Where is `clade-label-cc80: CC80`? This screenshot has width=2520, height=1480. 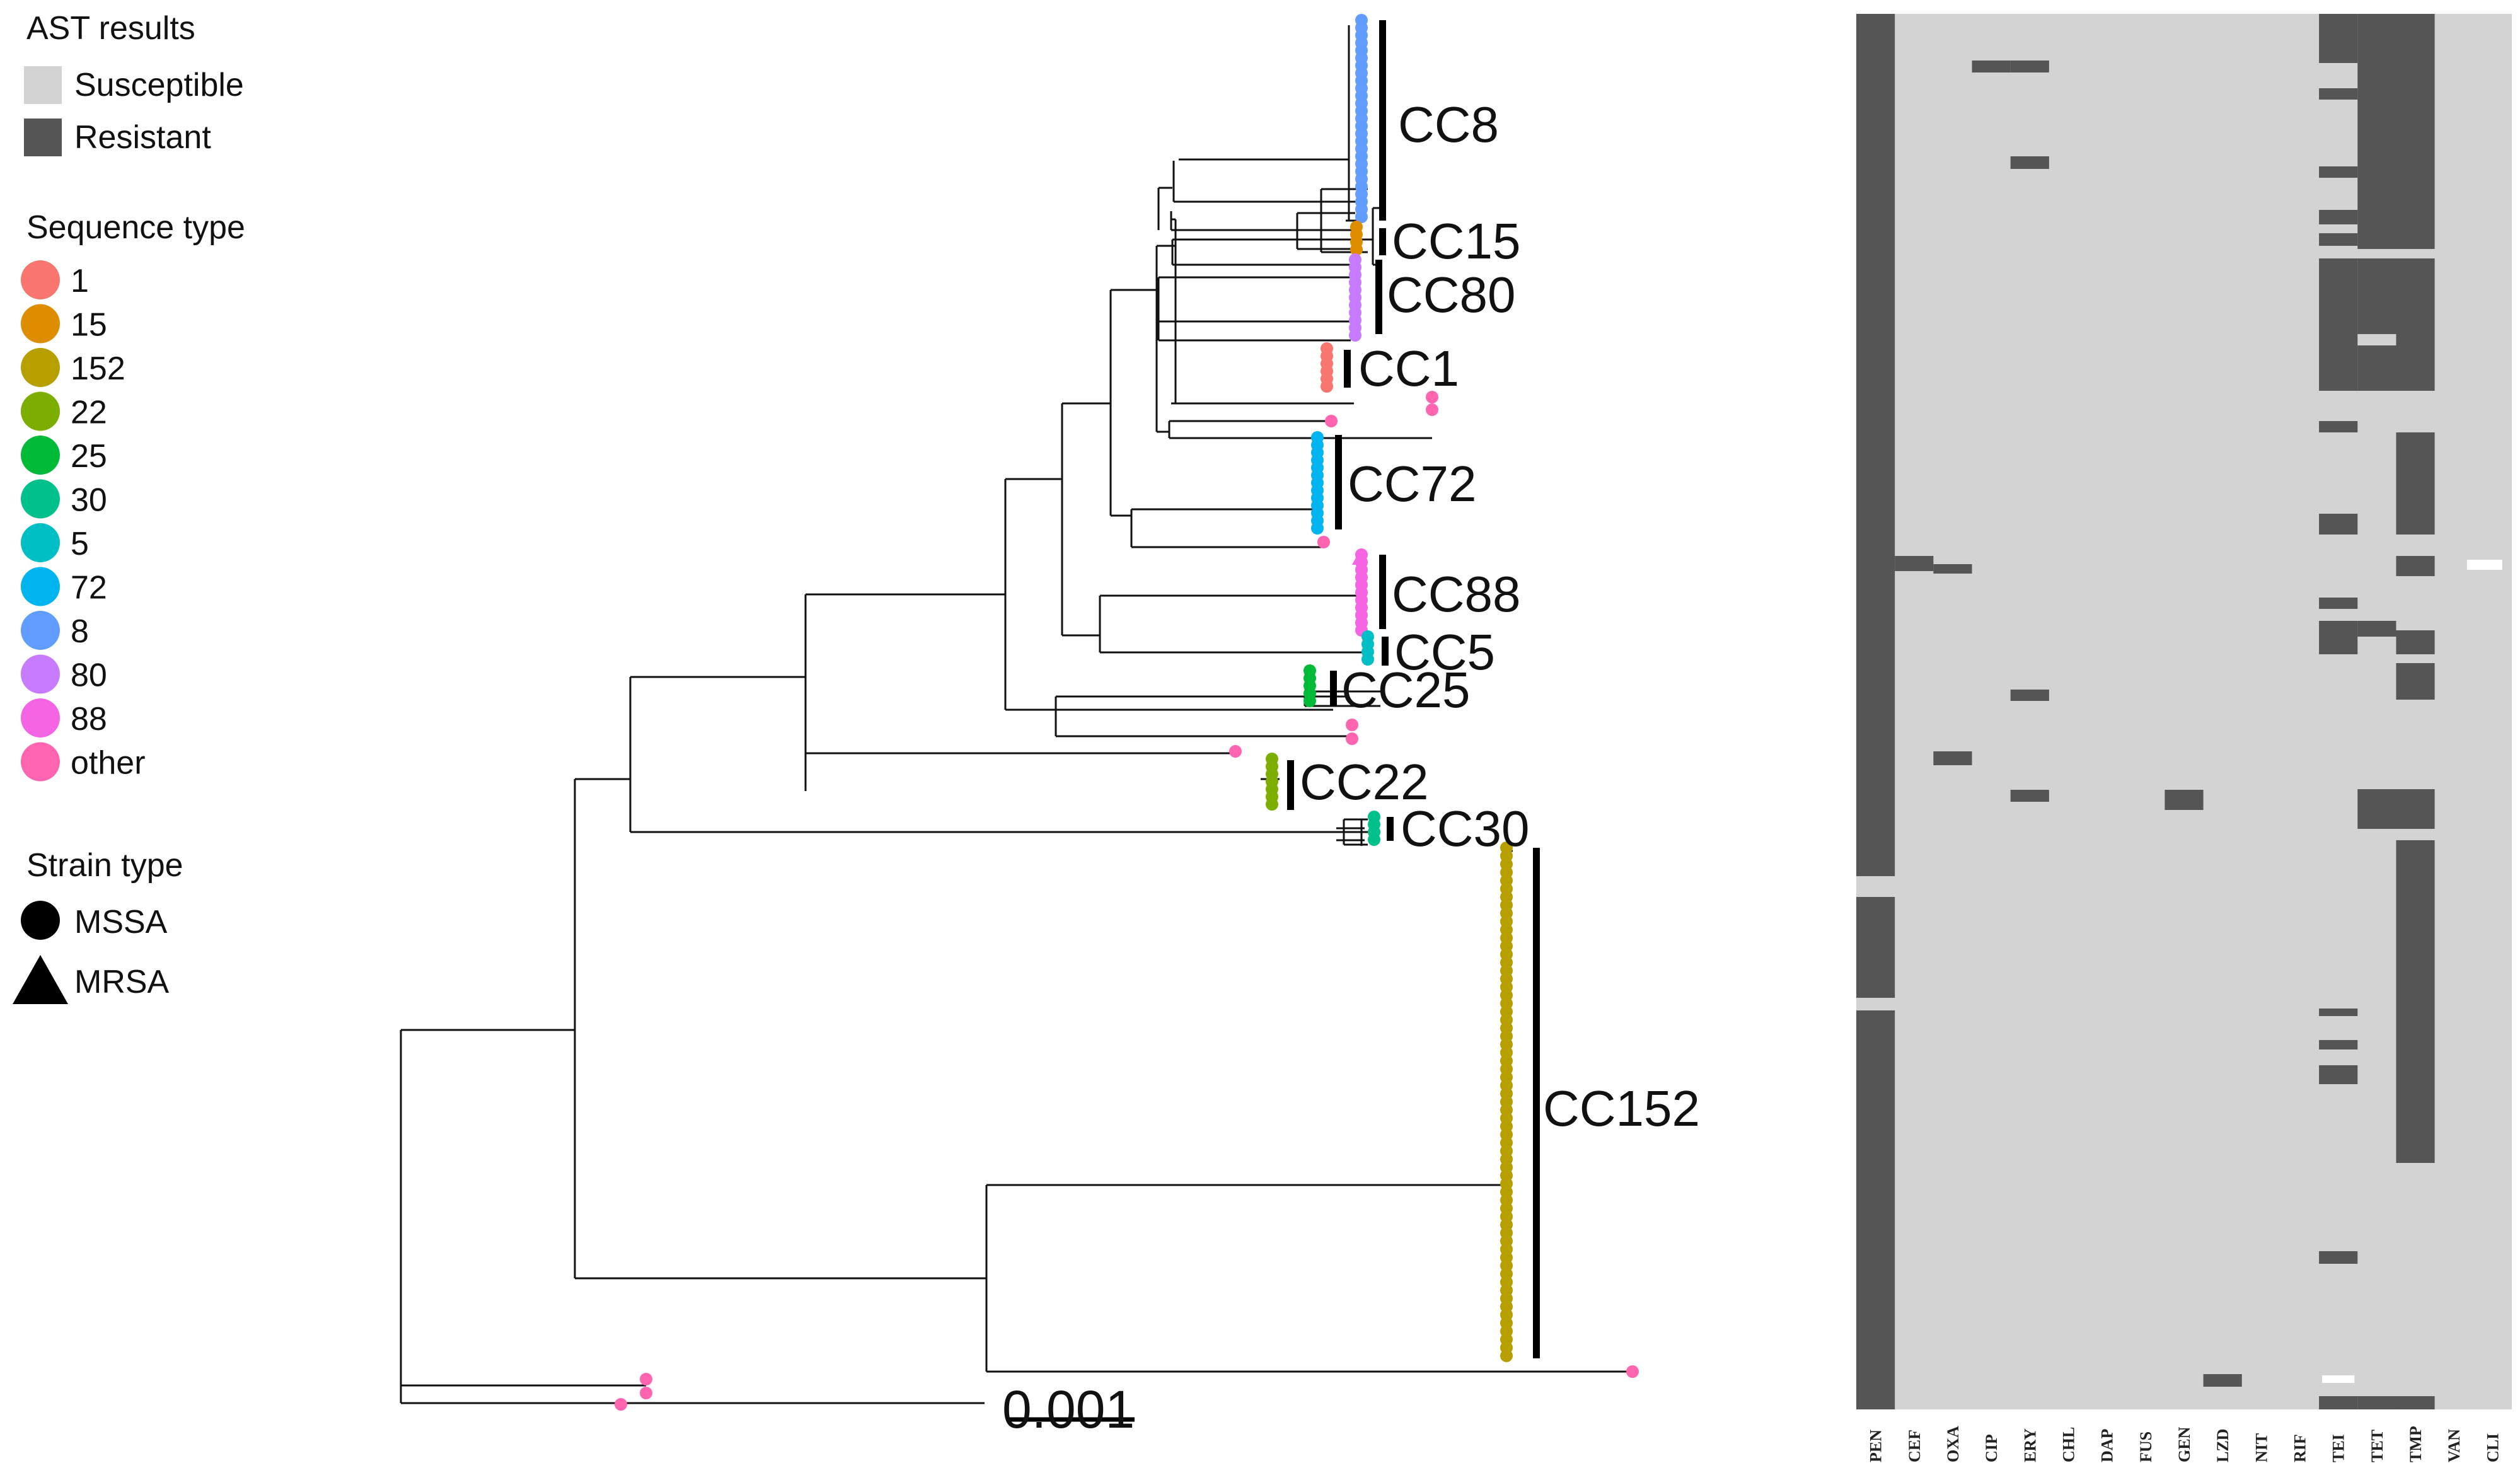 clade-label-cc80: CC80 is located at coordinates (1451, 295).